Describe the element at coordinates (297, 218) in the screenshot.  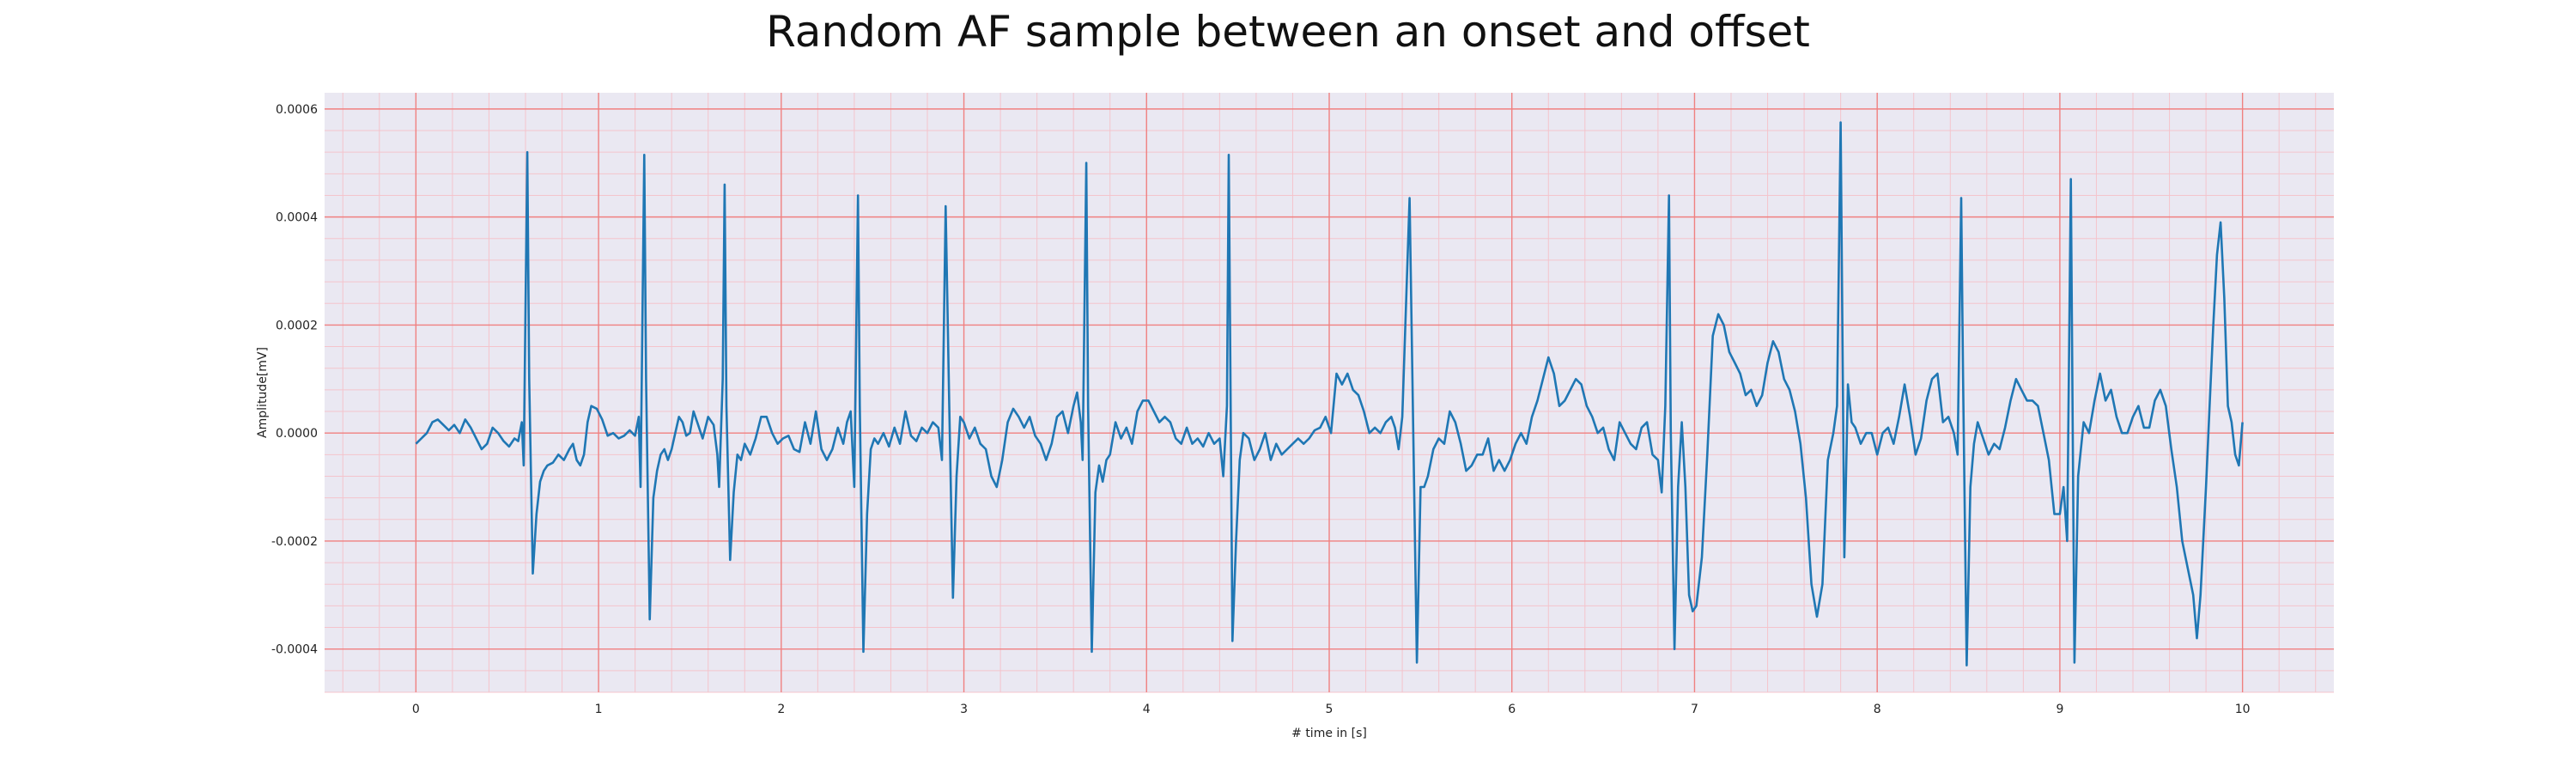
I see `y-tick-label: 0.0004` at that location.